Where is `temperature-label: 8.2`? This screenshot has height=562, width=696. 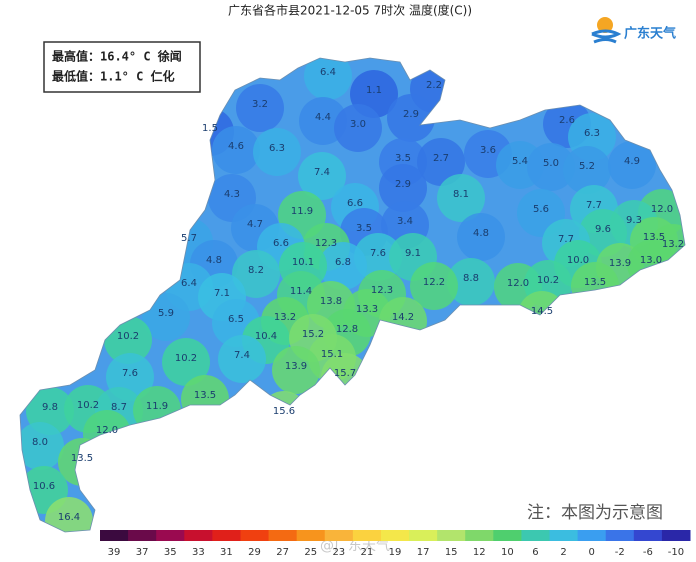
temperature-label: 8.2 is located at coordinates (256, 270).